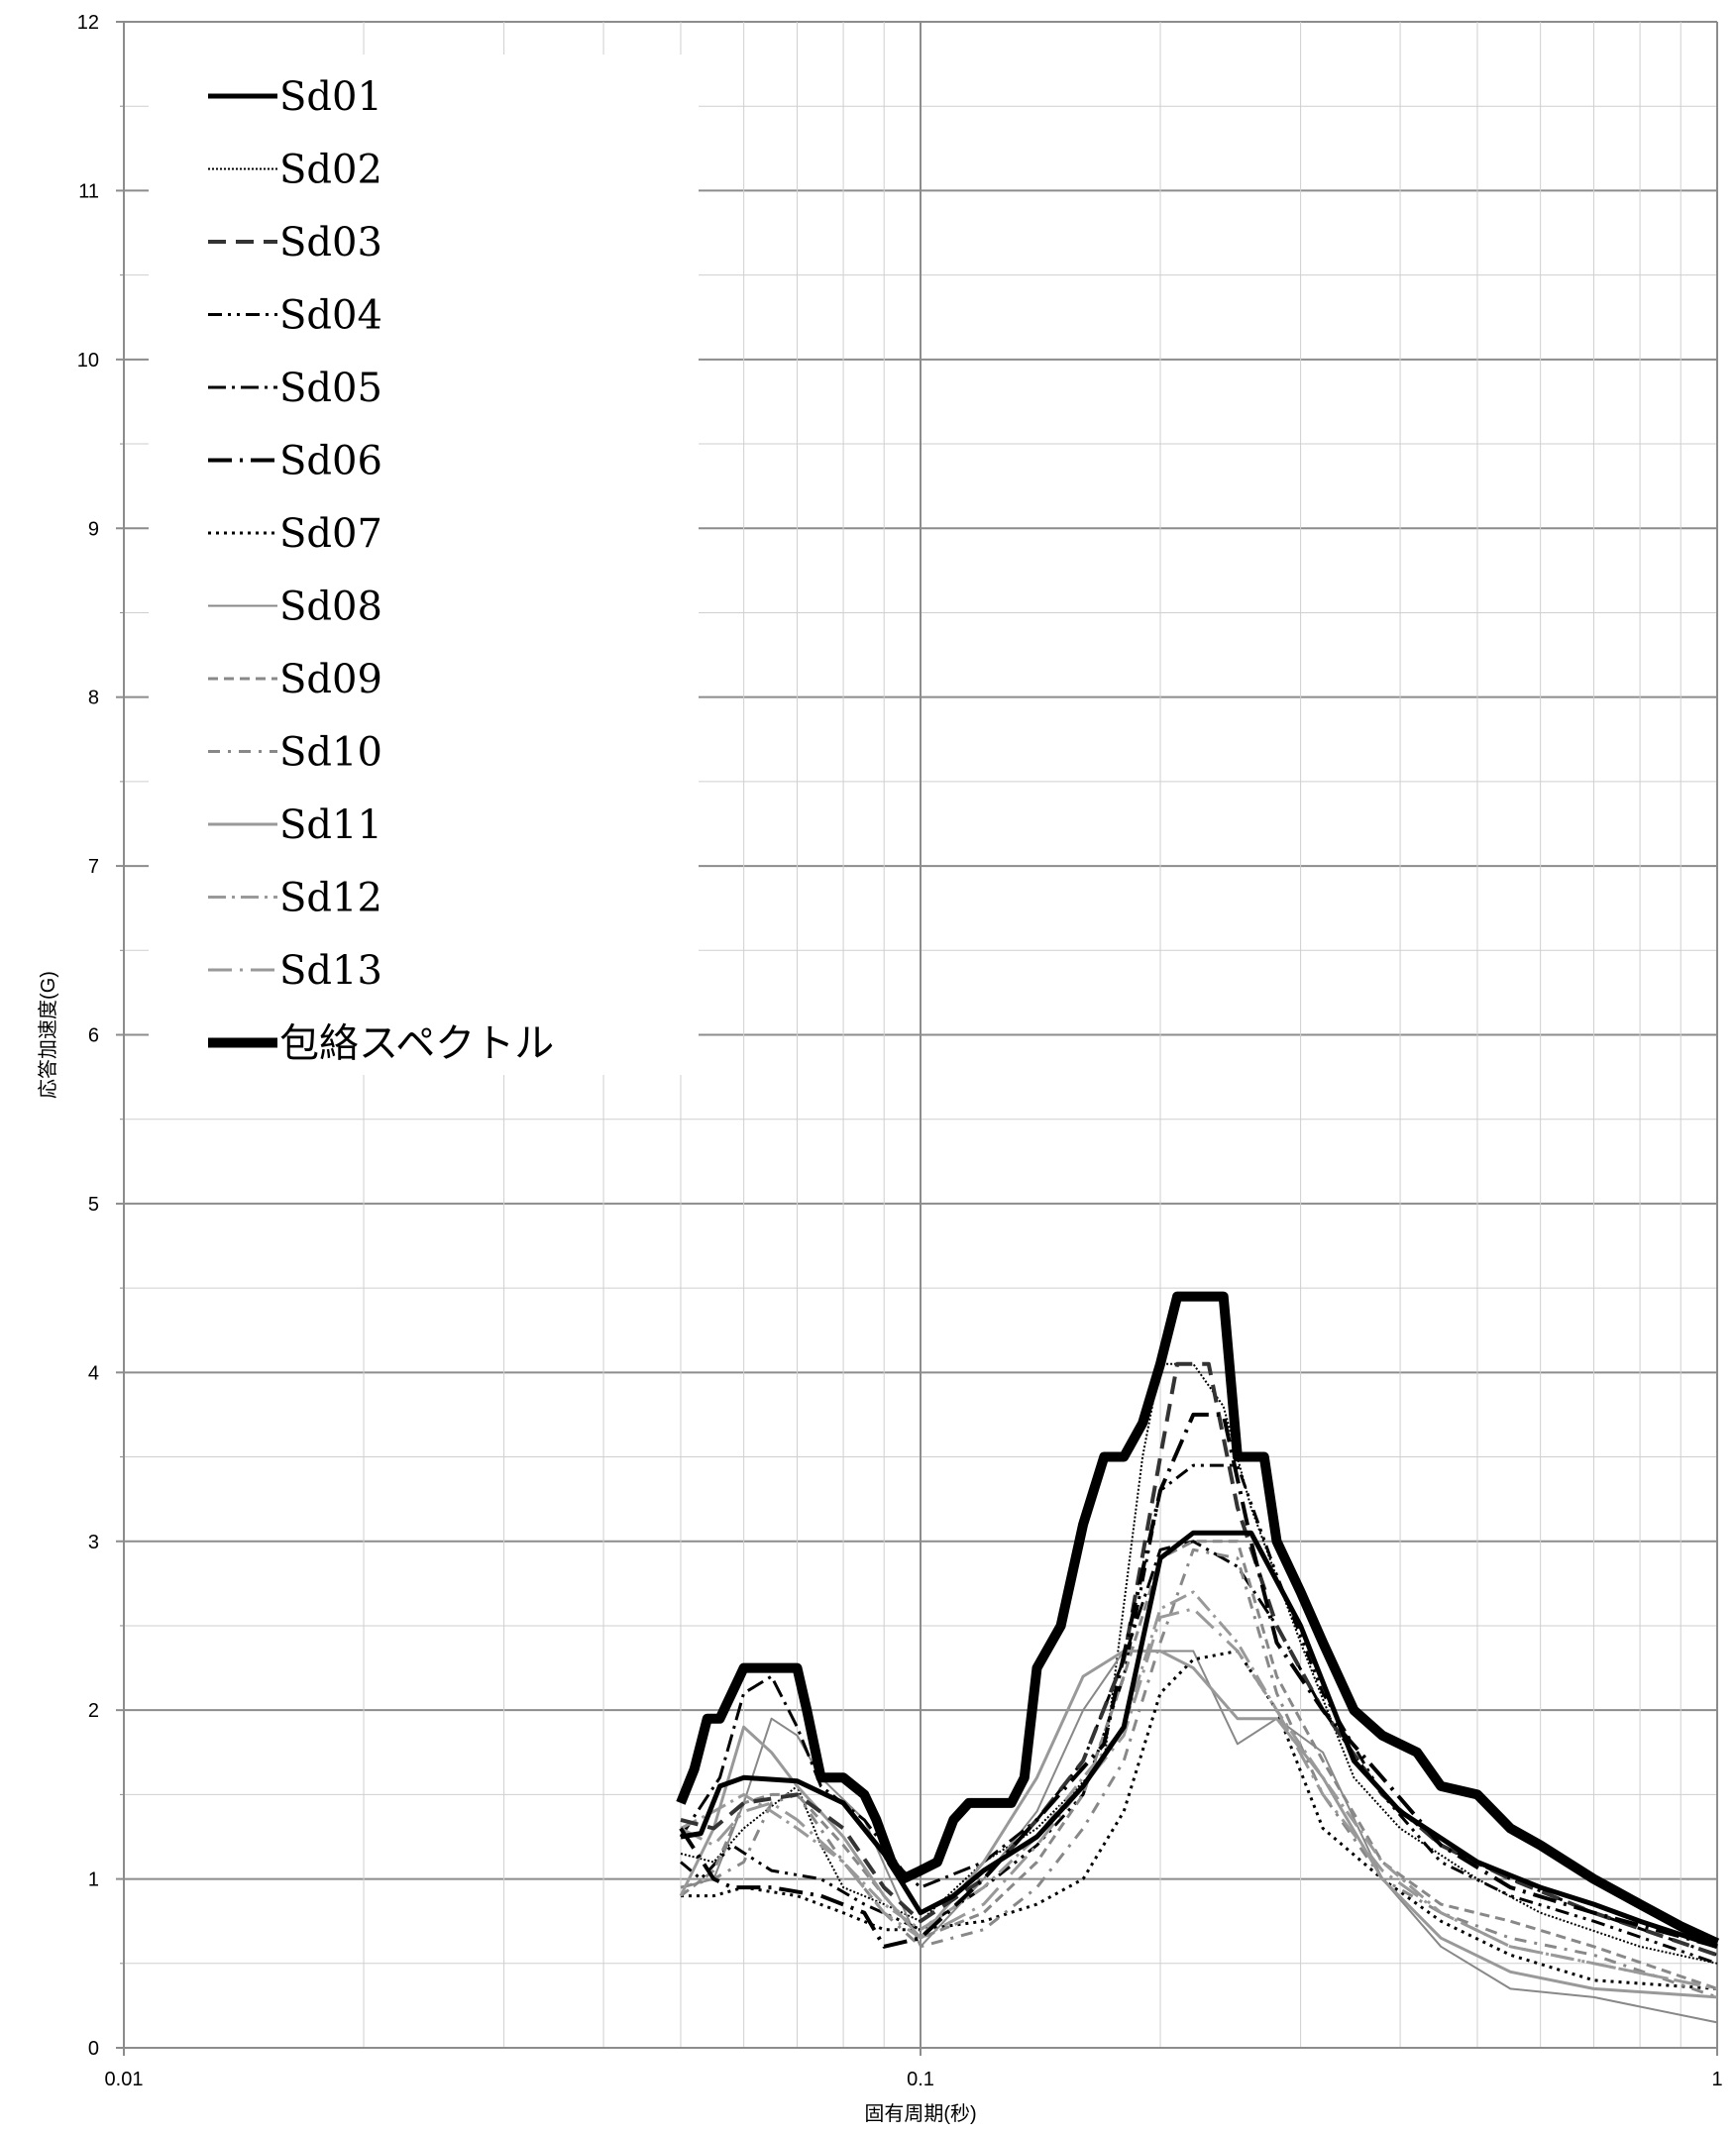  What do you see at coordinates (93, 1373) in the screenshot?
I see `y-tick-label: 4` at bounding box center [93, 1373].